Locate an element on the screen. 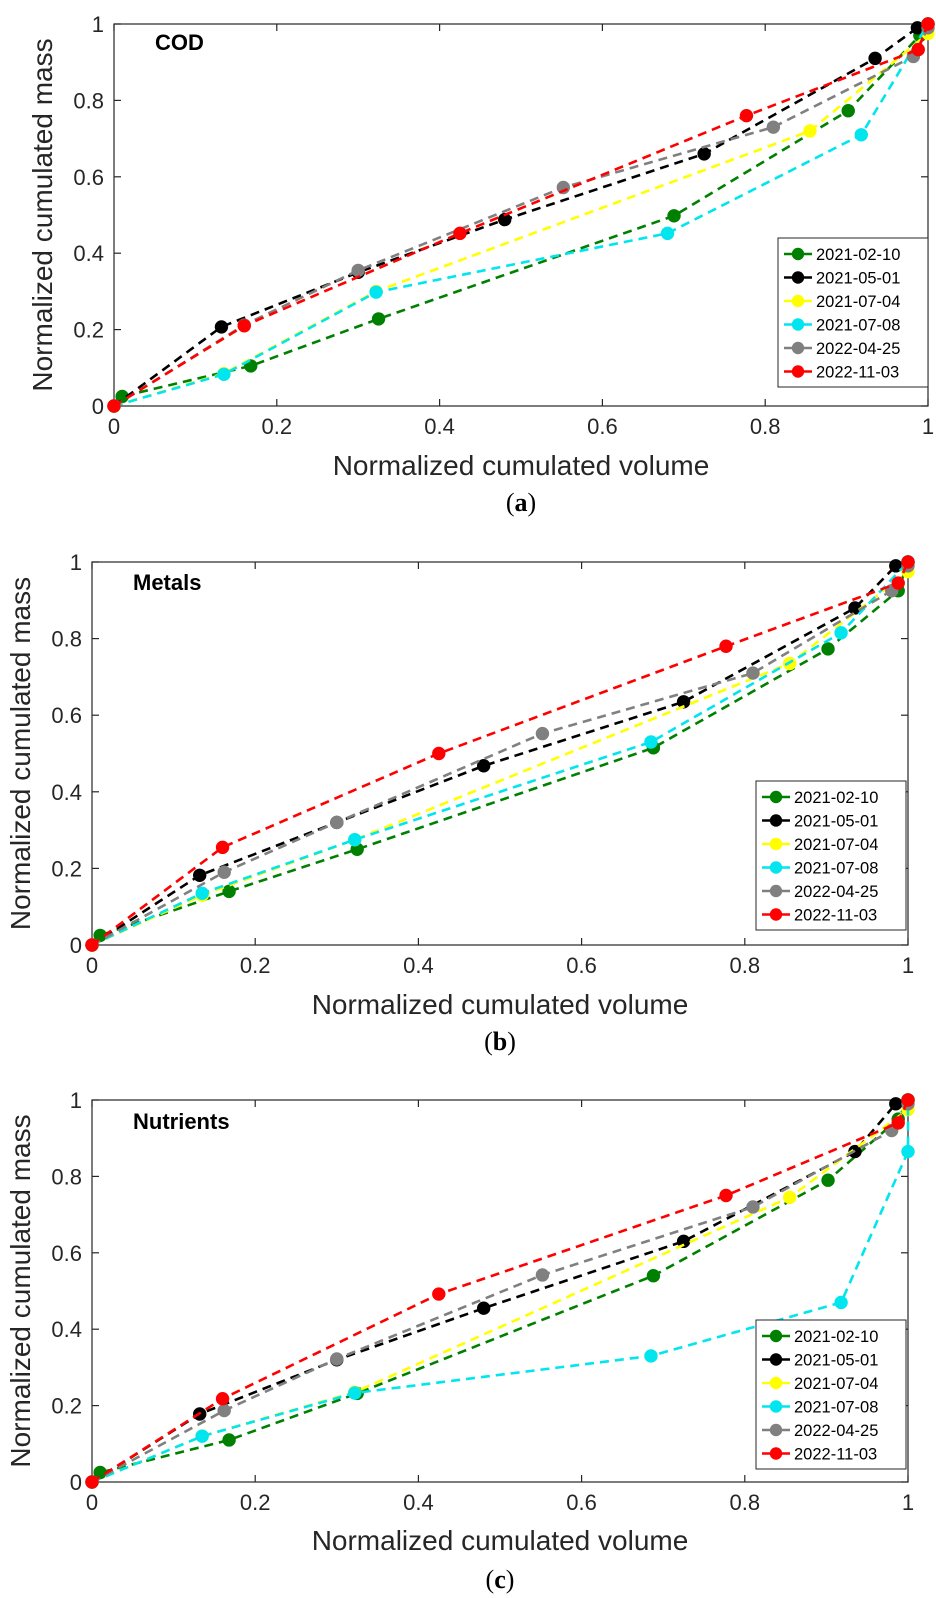 This screenshot has width=936, height=1598. y-tick-label: 0.2 is located at coordinates (66, 868).